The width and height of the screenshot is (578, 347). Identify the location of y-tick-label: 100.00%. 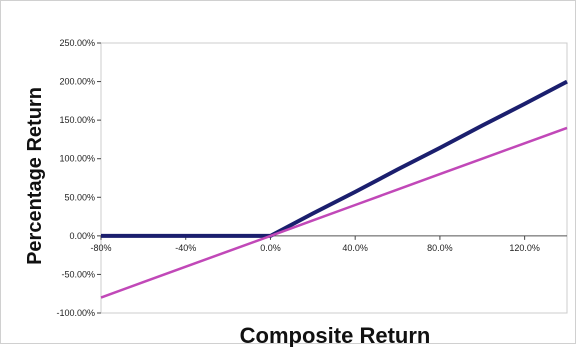
(77, 159).